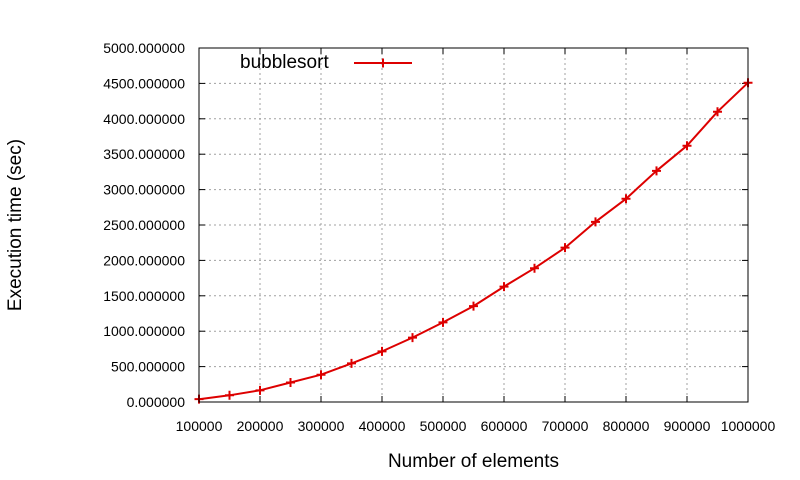  Describe the element at coordinates (565, 426) in the screenshot. I see `x-tick-label: 700000` at that location.